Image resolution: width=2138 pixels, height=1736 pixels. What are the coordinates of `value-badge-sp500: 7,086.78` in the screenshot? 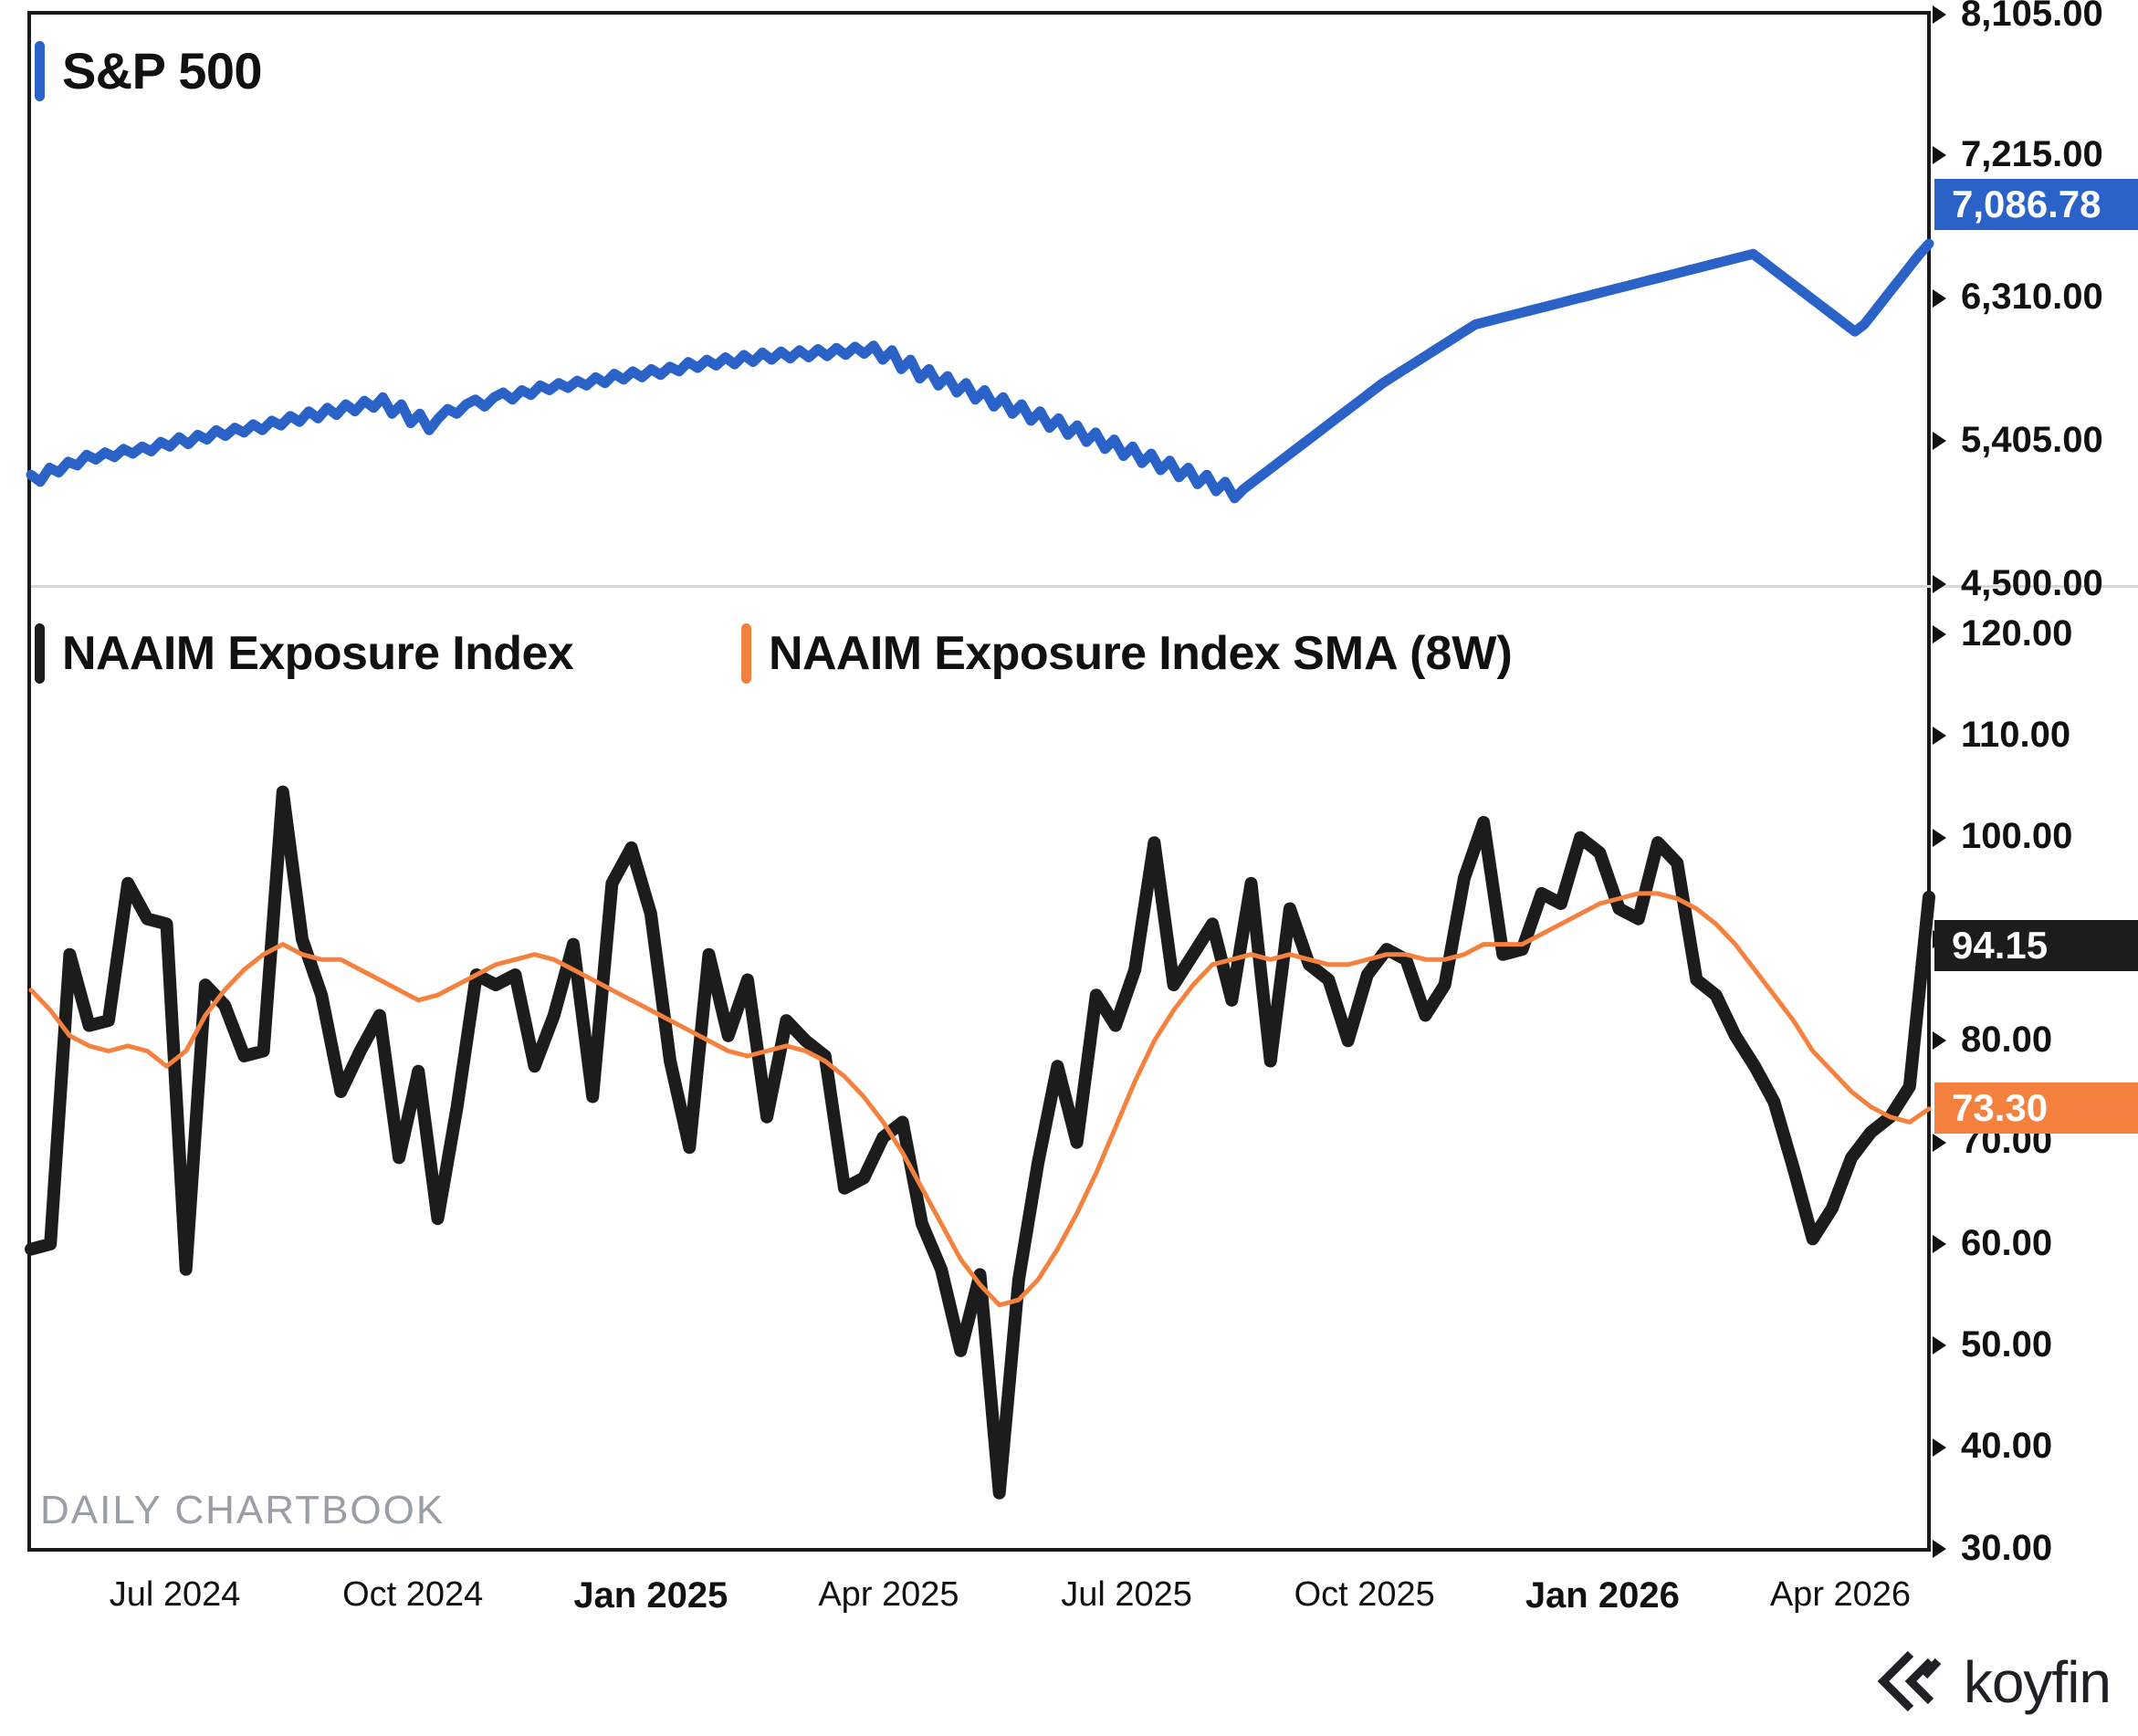 It's located at (2036, 204).